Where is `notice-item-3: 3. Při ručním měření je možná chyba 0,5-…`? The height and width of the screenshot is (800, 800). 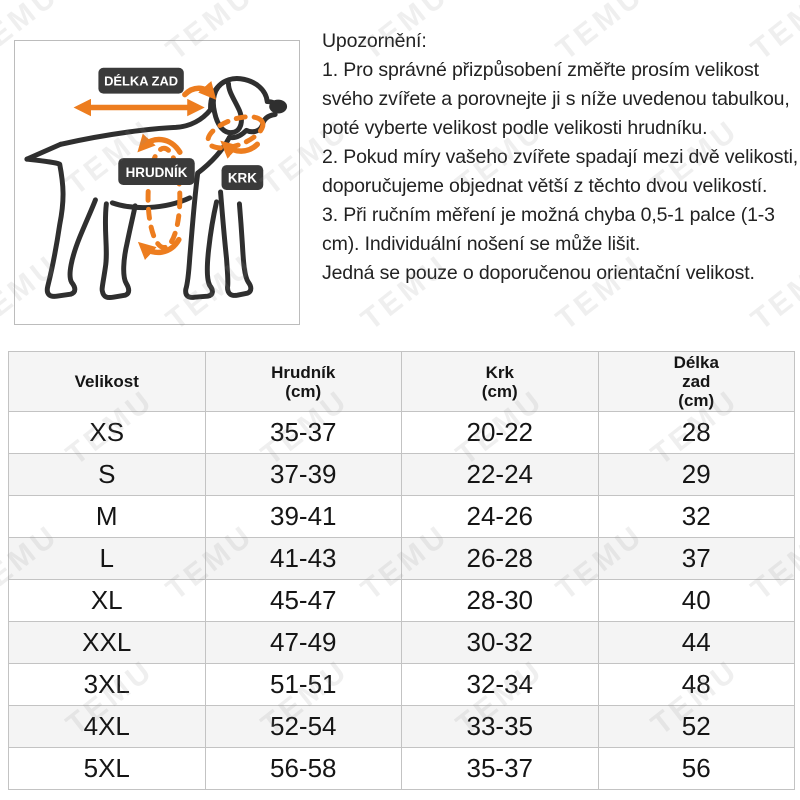 notice-item-3: 3. Při ručním měření je možná chyba 0,5-… is located at coordinates (548, 229).